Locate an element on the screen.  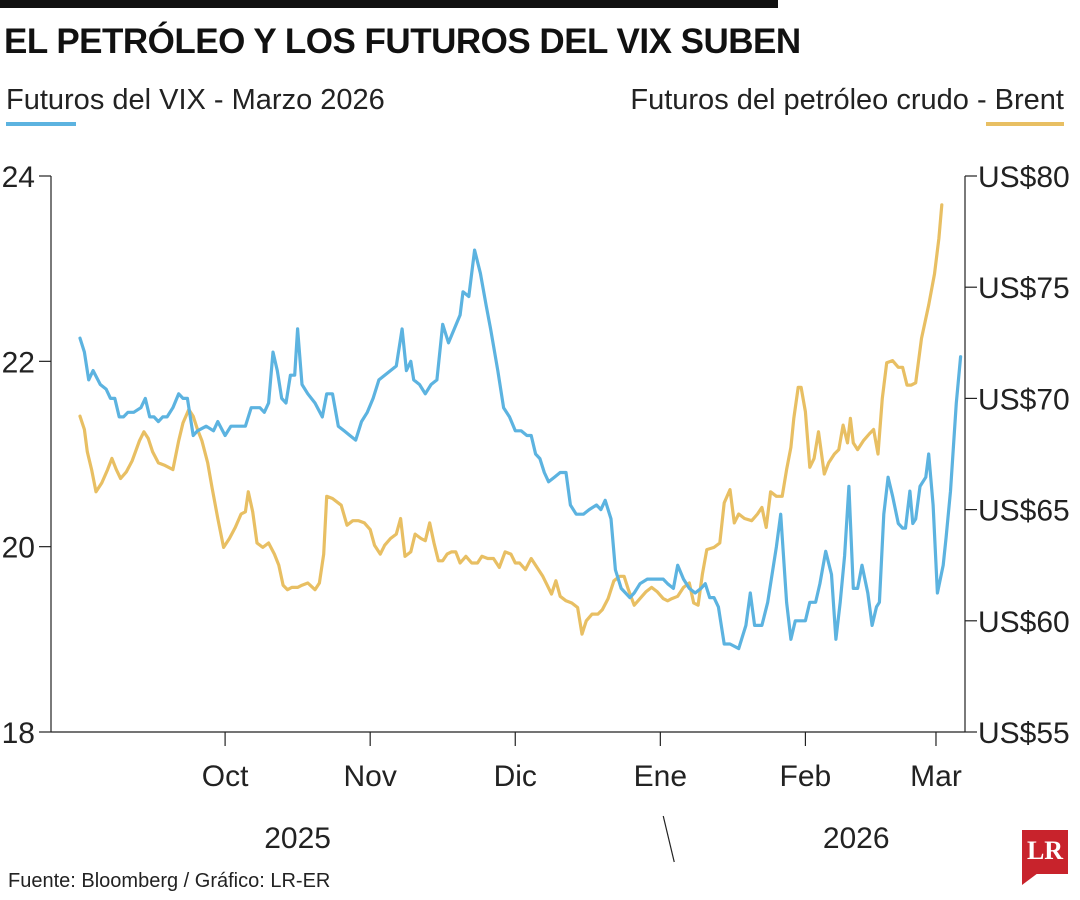
left-tick-label: 18 is located at coordinates (18, 733).